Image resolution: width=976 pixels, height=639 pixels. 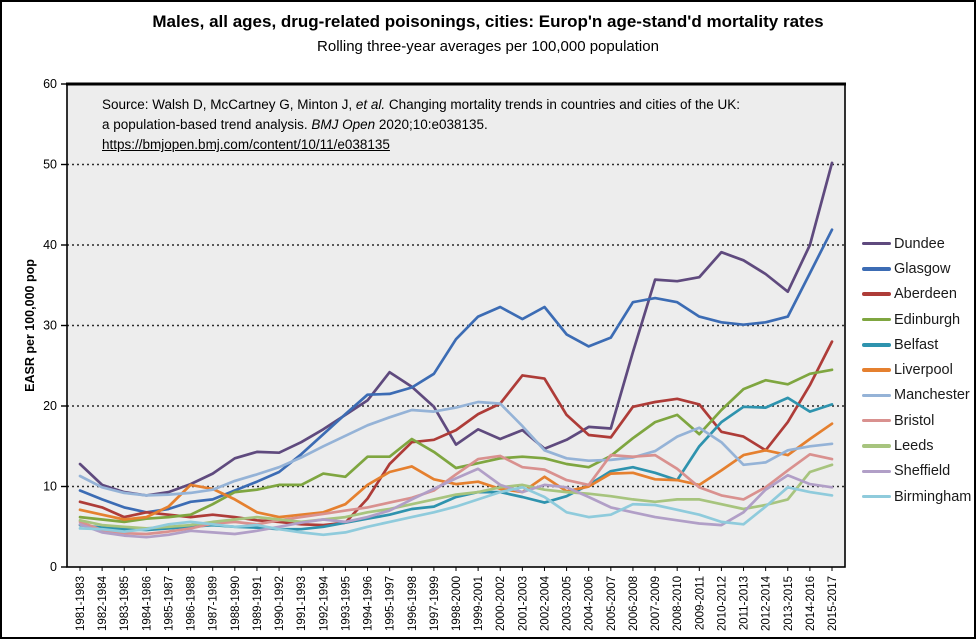 I want to click on legend-item-dundee: Dundee, so click(x=918, y=243).